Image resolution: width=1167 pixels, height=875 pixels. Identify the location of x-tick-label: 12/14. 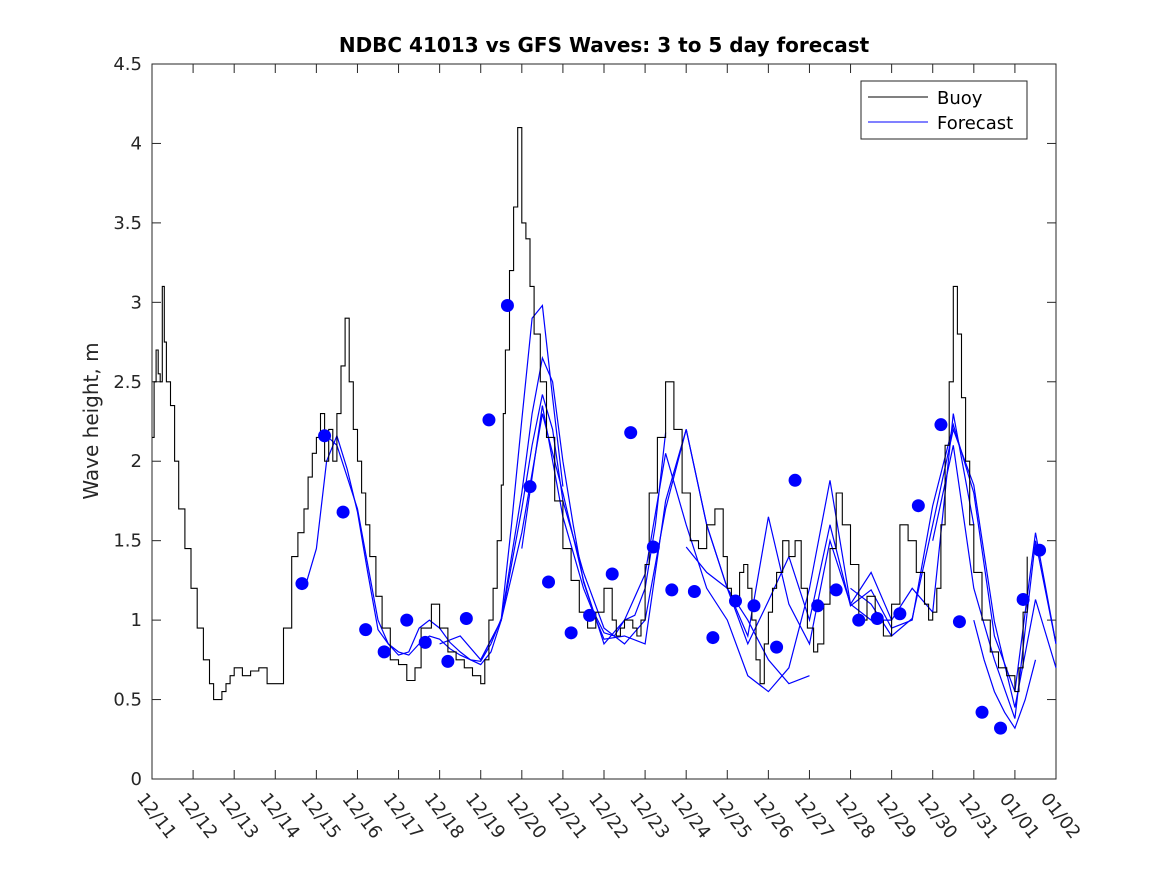
(279, 816).